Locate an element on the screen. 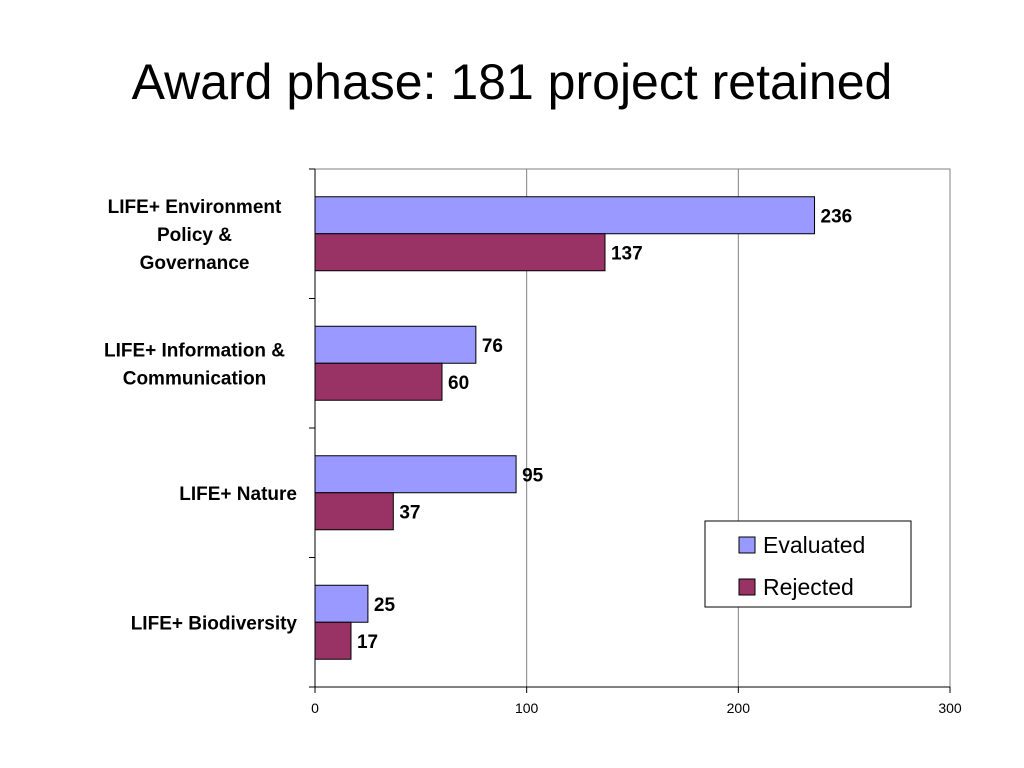 Image resolution: width=1024 pixels, height=768 pixels. category-label-line: LIFE+ Biodiversity is located at coordinates (214, 623).